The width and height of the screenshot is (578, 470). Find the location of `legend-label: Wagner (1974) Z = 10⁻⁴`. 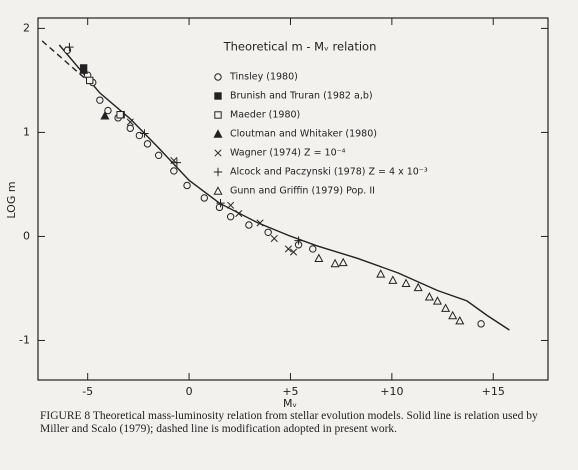

legend-label: Wagner (1974) Z = 10⁻⁴ is located at coordinates (288, 153).